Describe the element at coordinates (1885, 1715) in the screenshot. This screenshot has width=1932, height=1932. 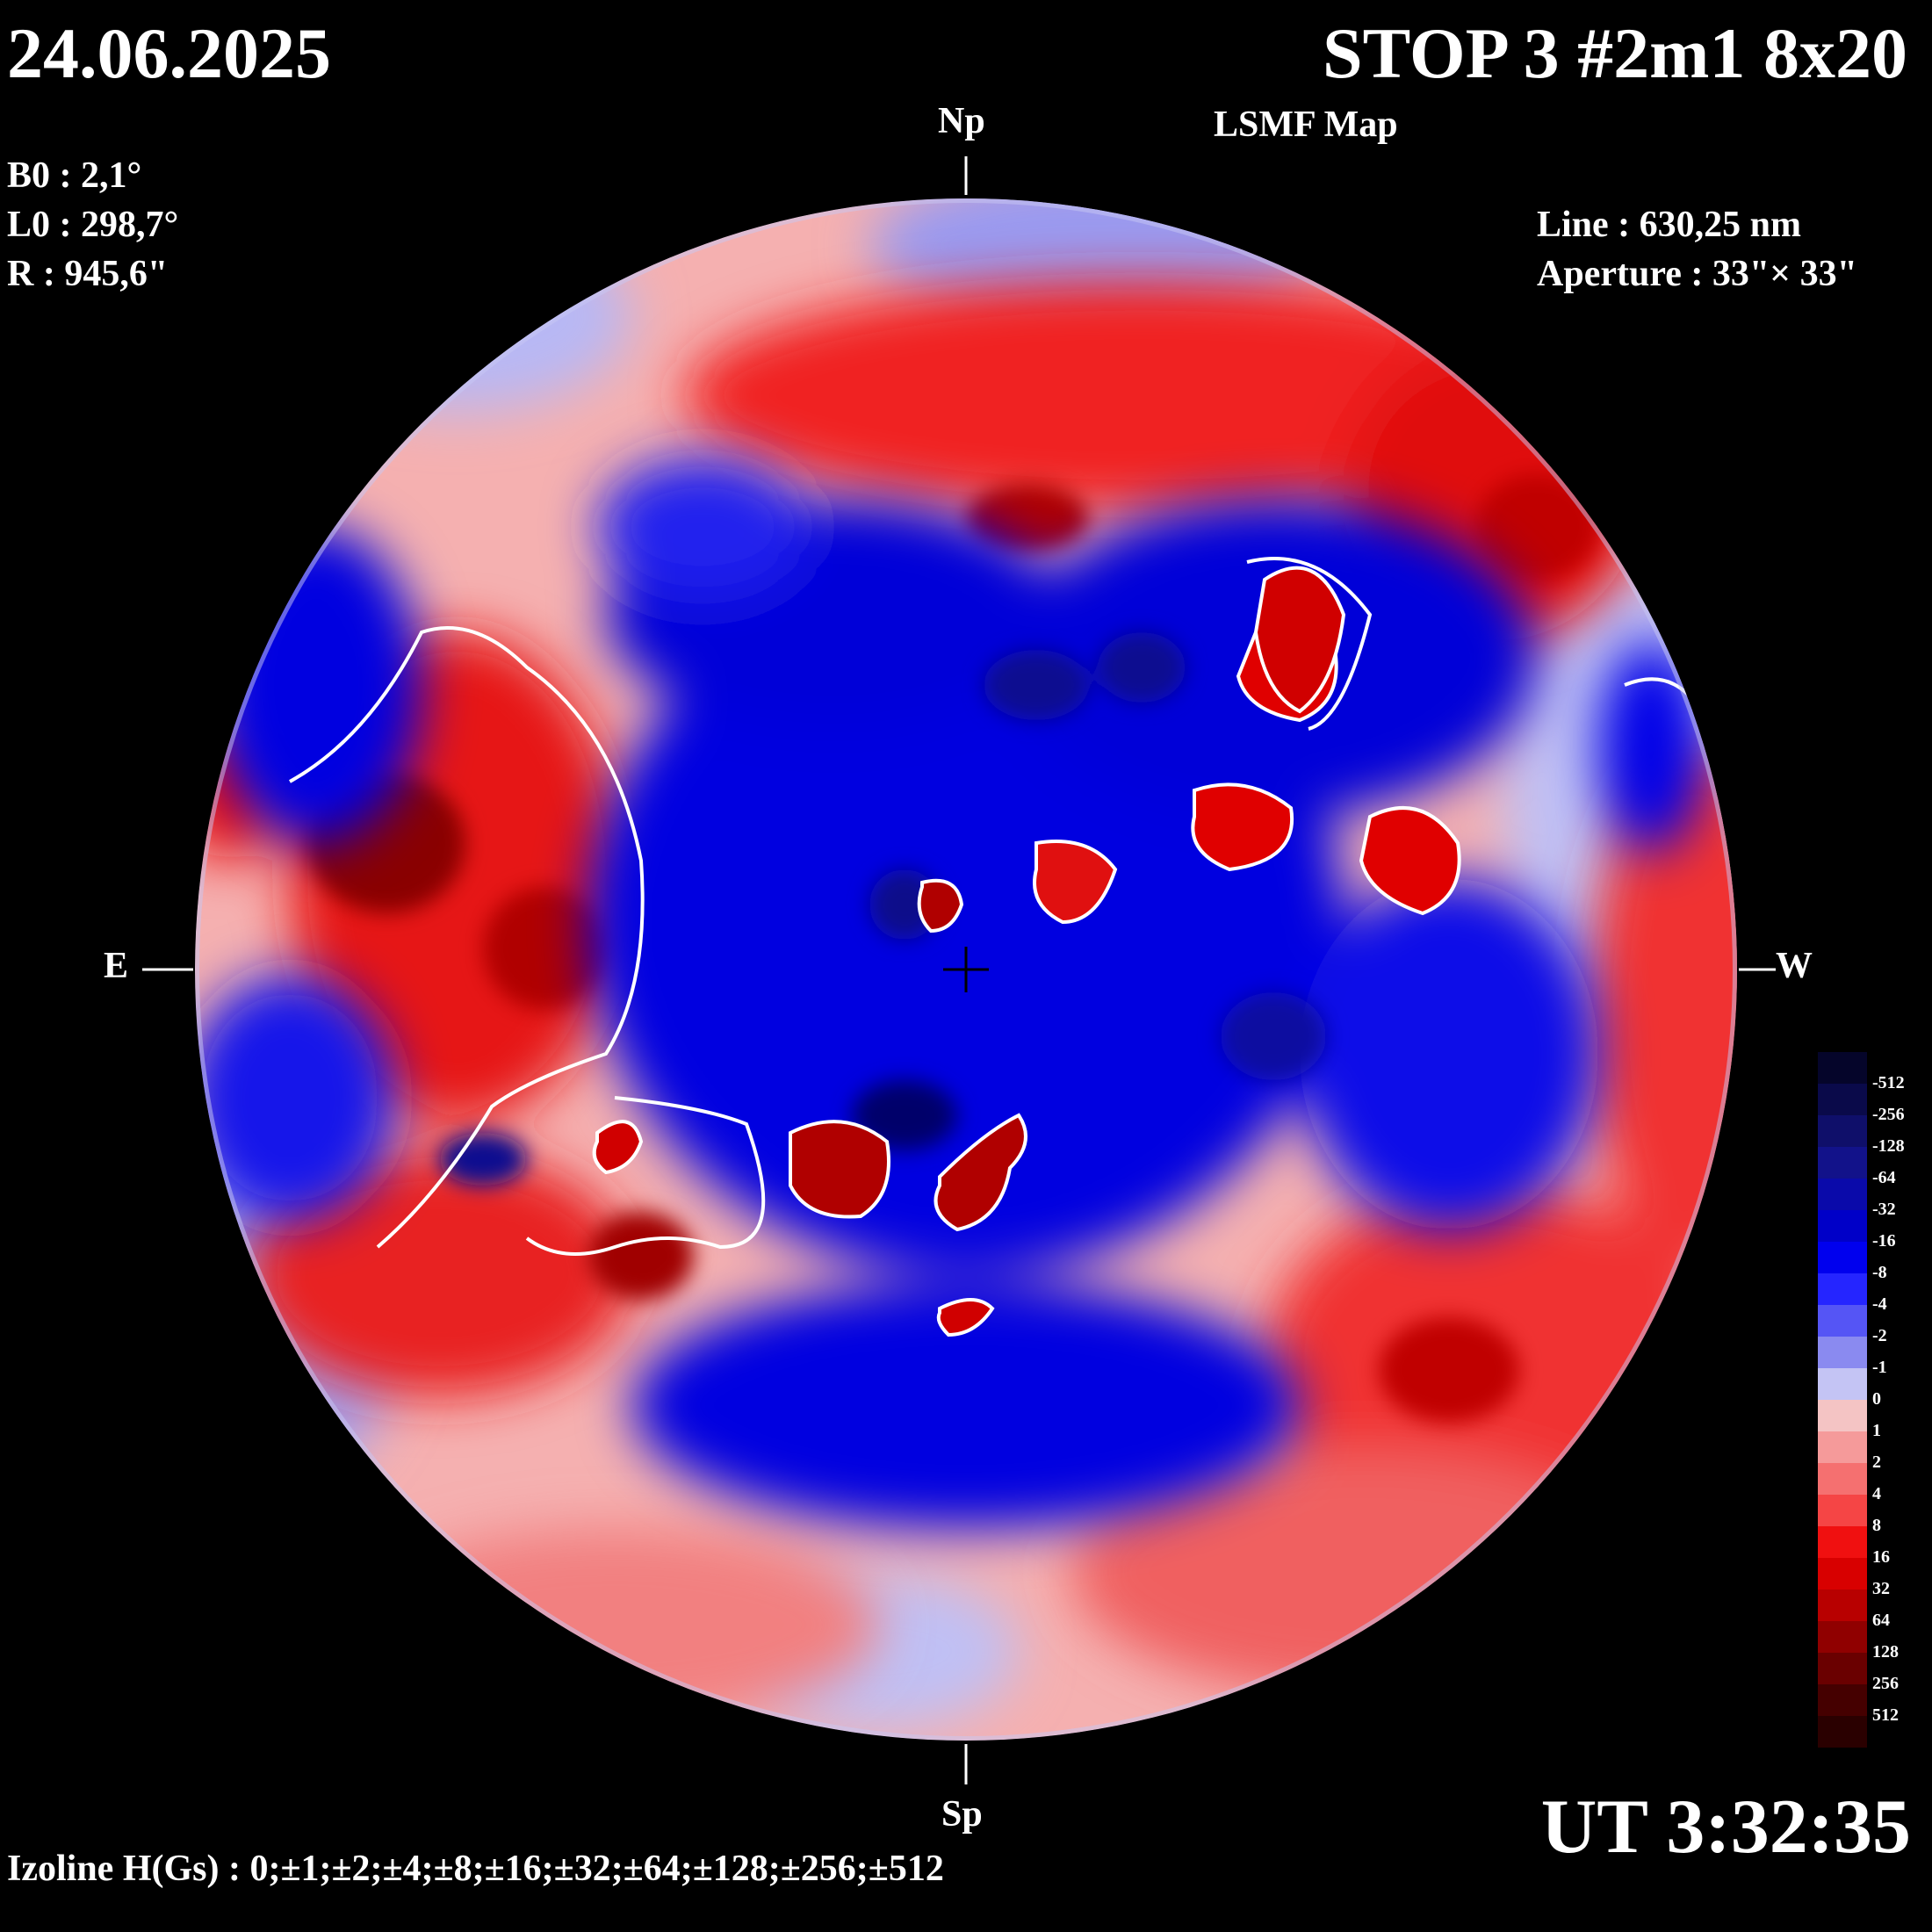
I see `scale-label: 512` at that location.